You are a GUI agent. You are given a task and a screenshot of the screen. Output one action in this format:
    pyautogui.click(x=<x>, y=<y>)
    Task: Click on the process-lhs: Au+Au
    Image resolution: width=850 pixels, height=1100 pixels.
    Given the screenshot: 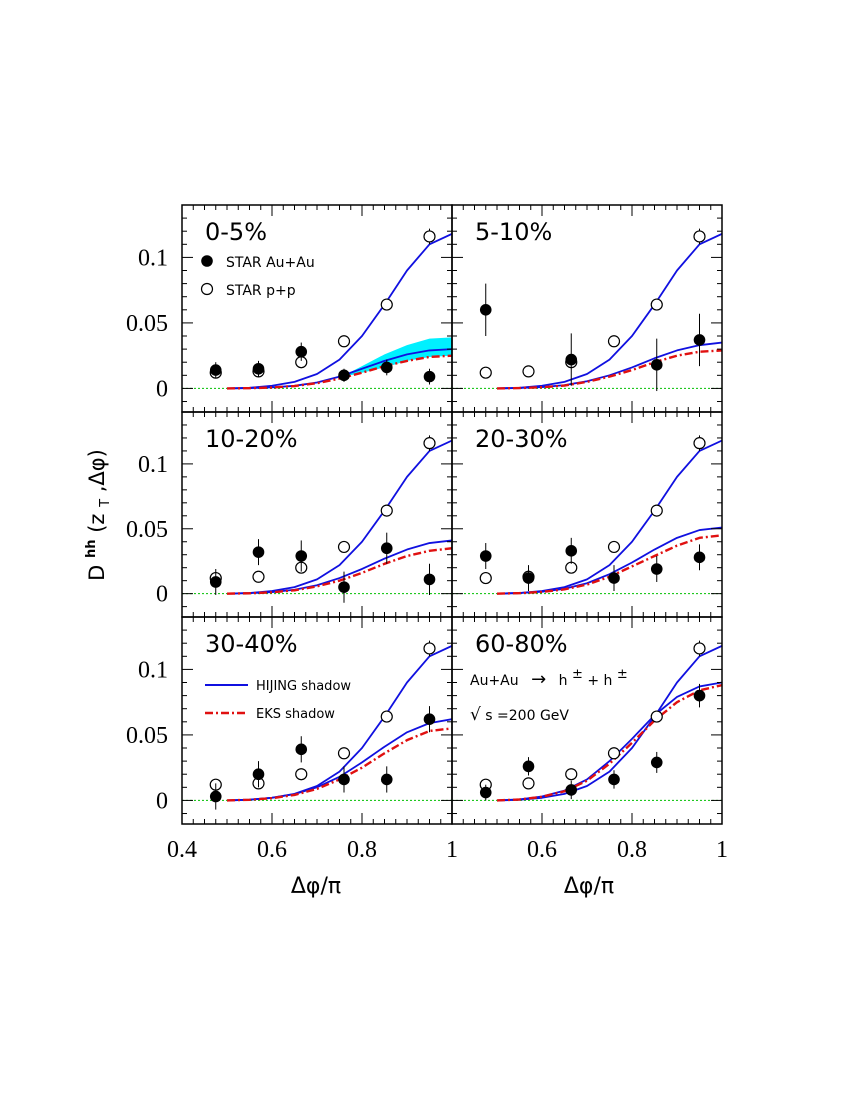 What is the action you would take?
    pyautogui.click(x=494, y=681)
    